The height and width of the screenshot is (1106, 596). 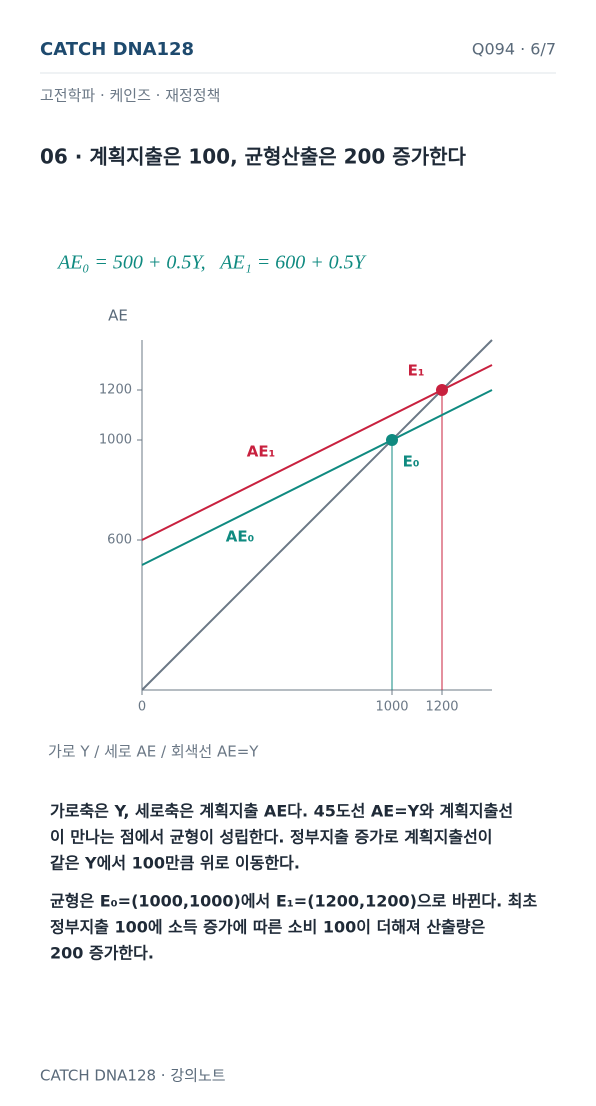 What do you see at coordinates (118, 316) in the screenshot?
I see `y-axis-label: AE` at bounding box center [118, 316].